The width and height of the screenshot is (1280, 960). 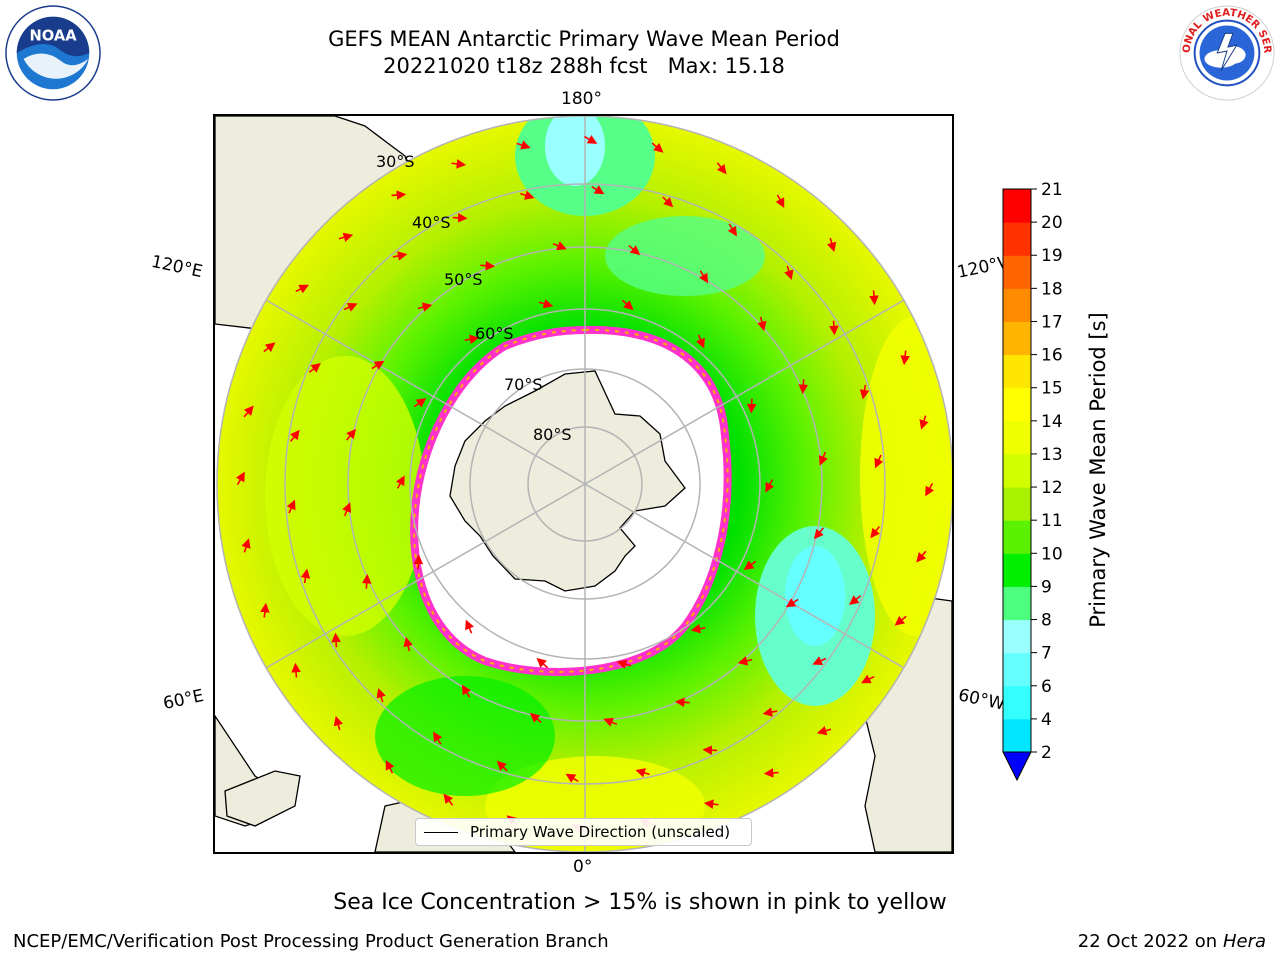 I want to click on colorbar-tick-label: 12, so click(x=1052, y=488).